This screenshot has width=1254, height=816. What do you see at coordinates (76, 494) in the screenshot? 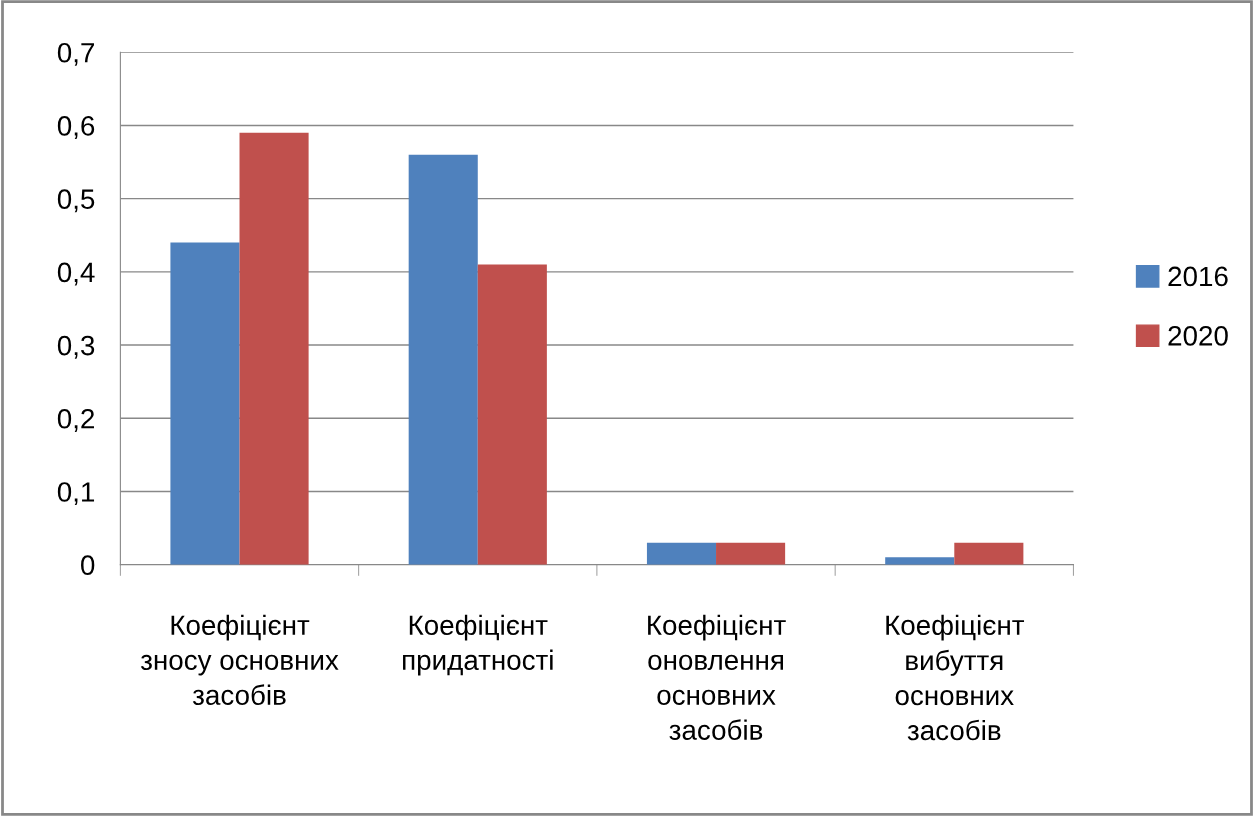
I see `y-tick-label: 0,1` at bounding box center [76, 494].